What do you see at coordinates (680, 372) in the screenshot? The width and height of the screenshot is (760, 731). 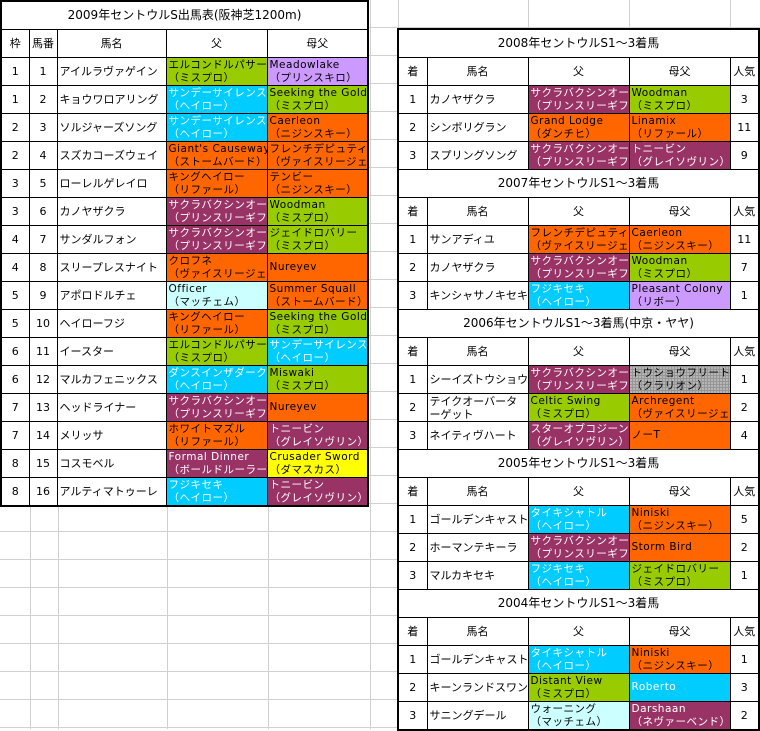 I see `dam-sire-cell-name: トウショウフリート` at bounding box center [680, 372].